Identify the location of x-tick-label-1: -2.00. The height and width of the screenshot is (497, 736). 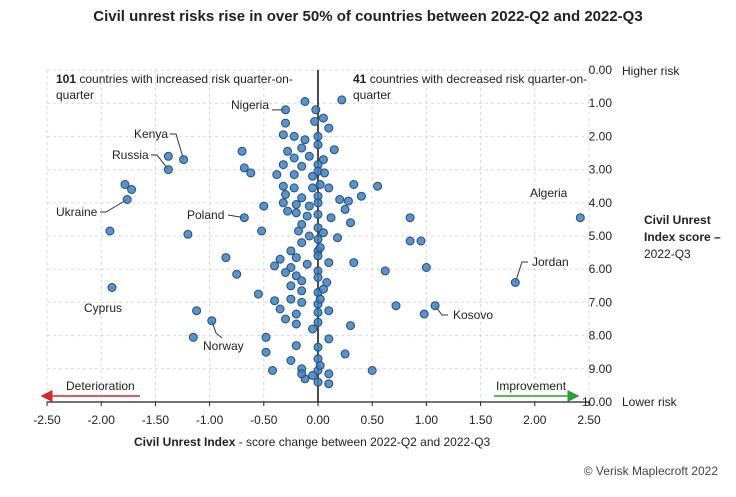
(102, 420).